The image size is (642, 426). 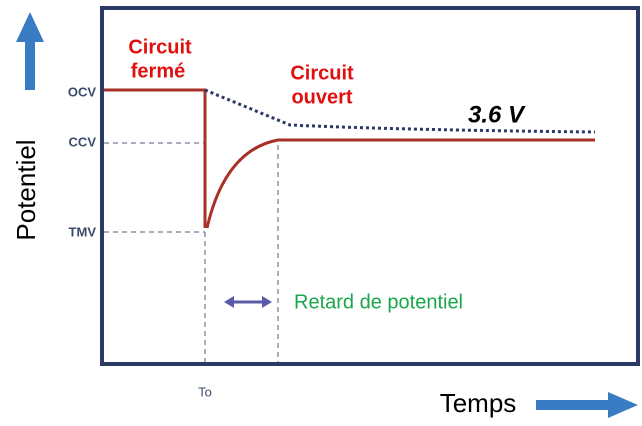 What do you see at coordinates (497, 114) in the screenshot?
I see `voltage-label: 3.6 V` at bounding box center [497, 114].